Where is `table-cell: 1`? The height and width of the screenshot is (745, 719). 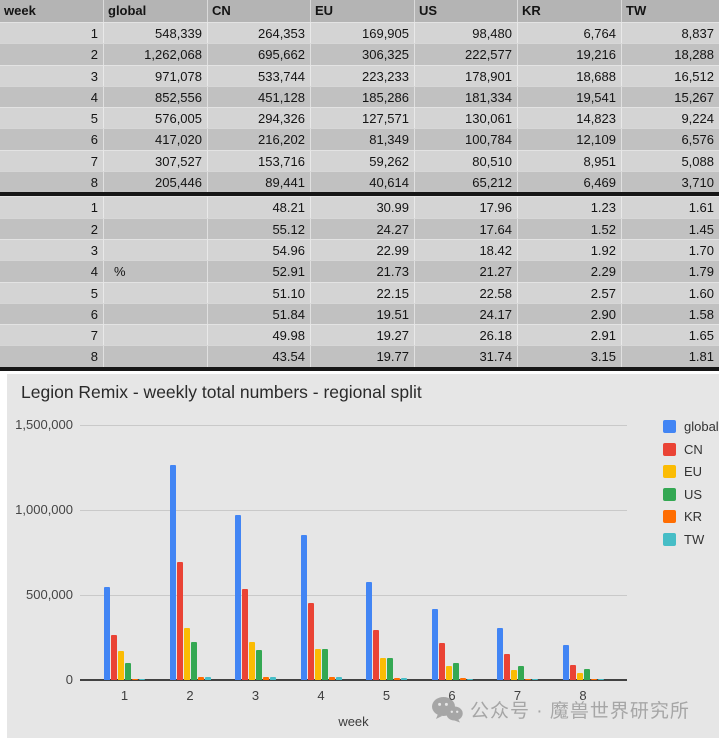 table-cell: 1 is located at coordinates (51, 206).